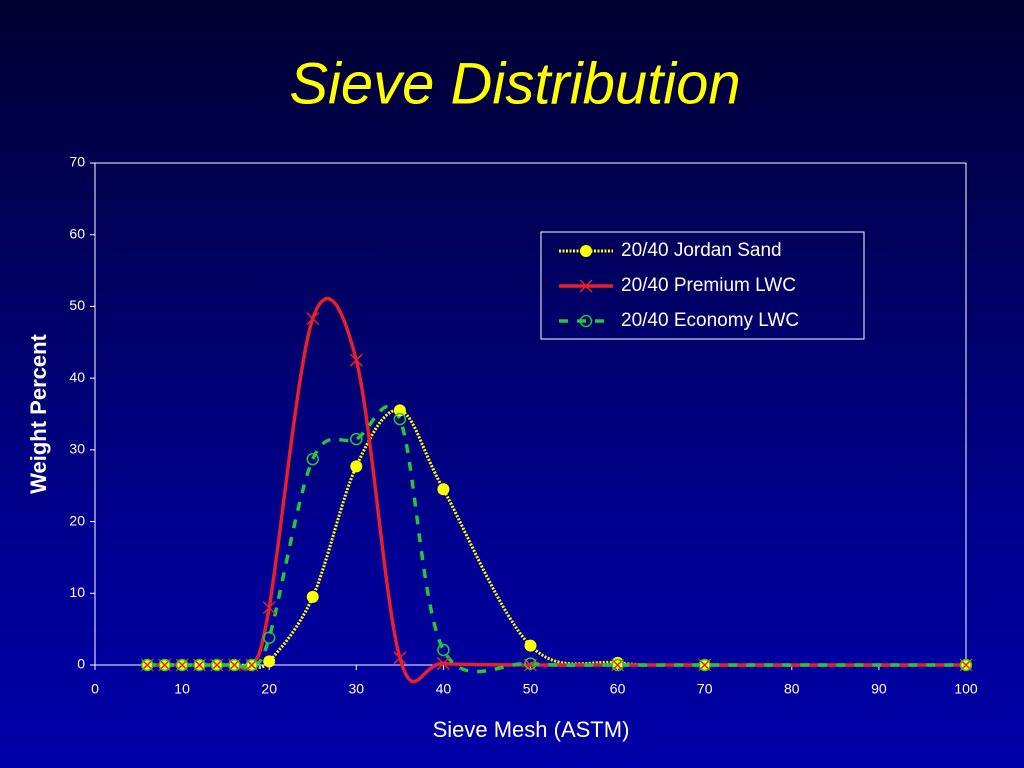  What do you see at coordinates (710, 320) in the screenshot?
I see `legend-label: 20/40 Economy LWC` at bounding box center [710, 320].